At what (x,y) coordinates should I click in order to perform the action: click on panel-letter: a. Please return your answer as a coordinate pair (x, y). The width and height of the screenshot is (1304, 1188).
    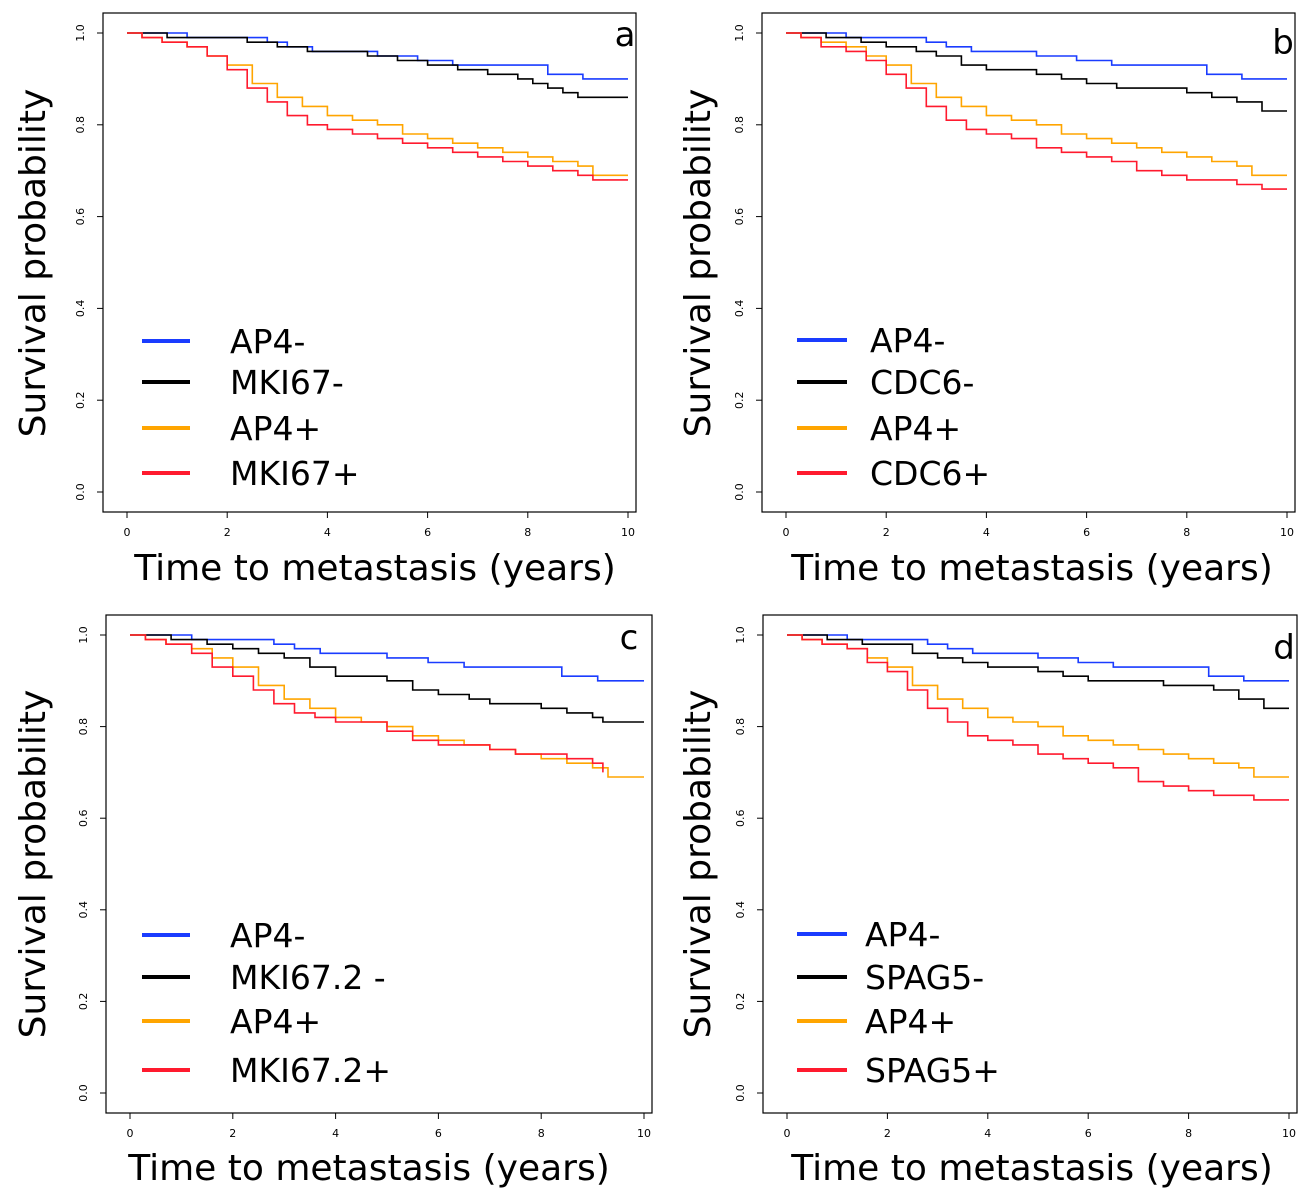
    Looking at the image, I should click on (625, 35).